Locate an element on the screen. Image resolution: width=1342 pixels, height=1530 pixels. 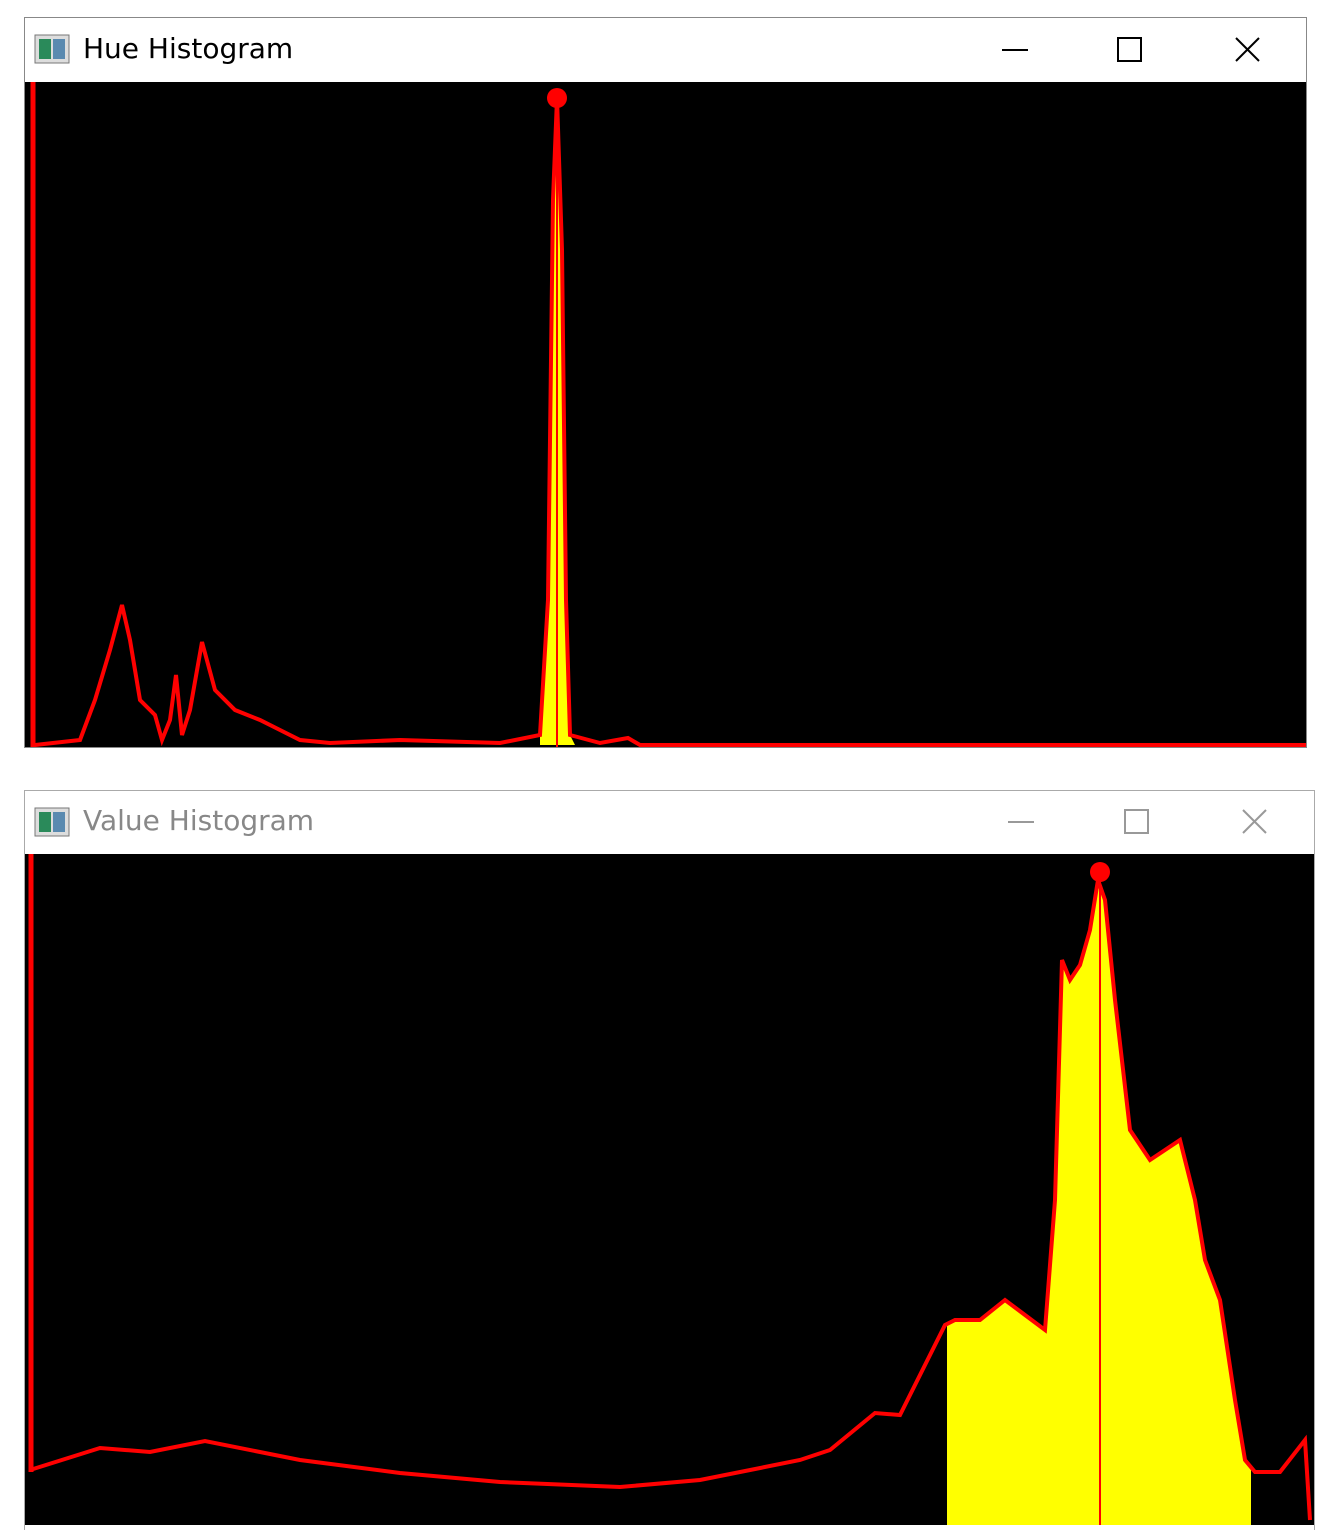
window-title: Value Histogram is located at coordinates (198, 820).